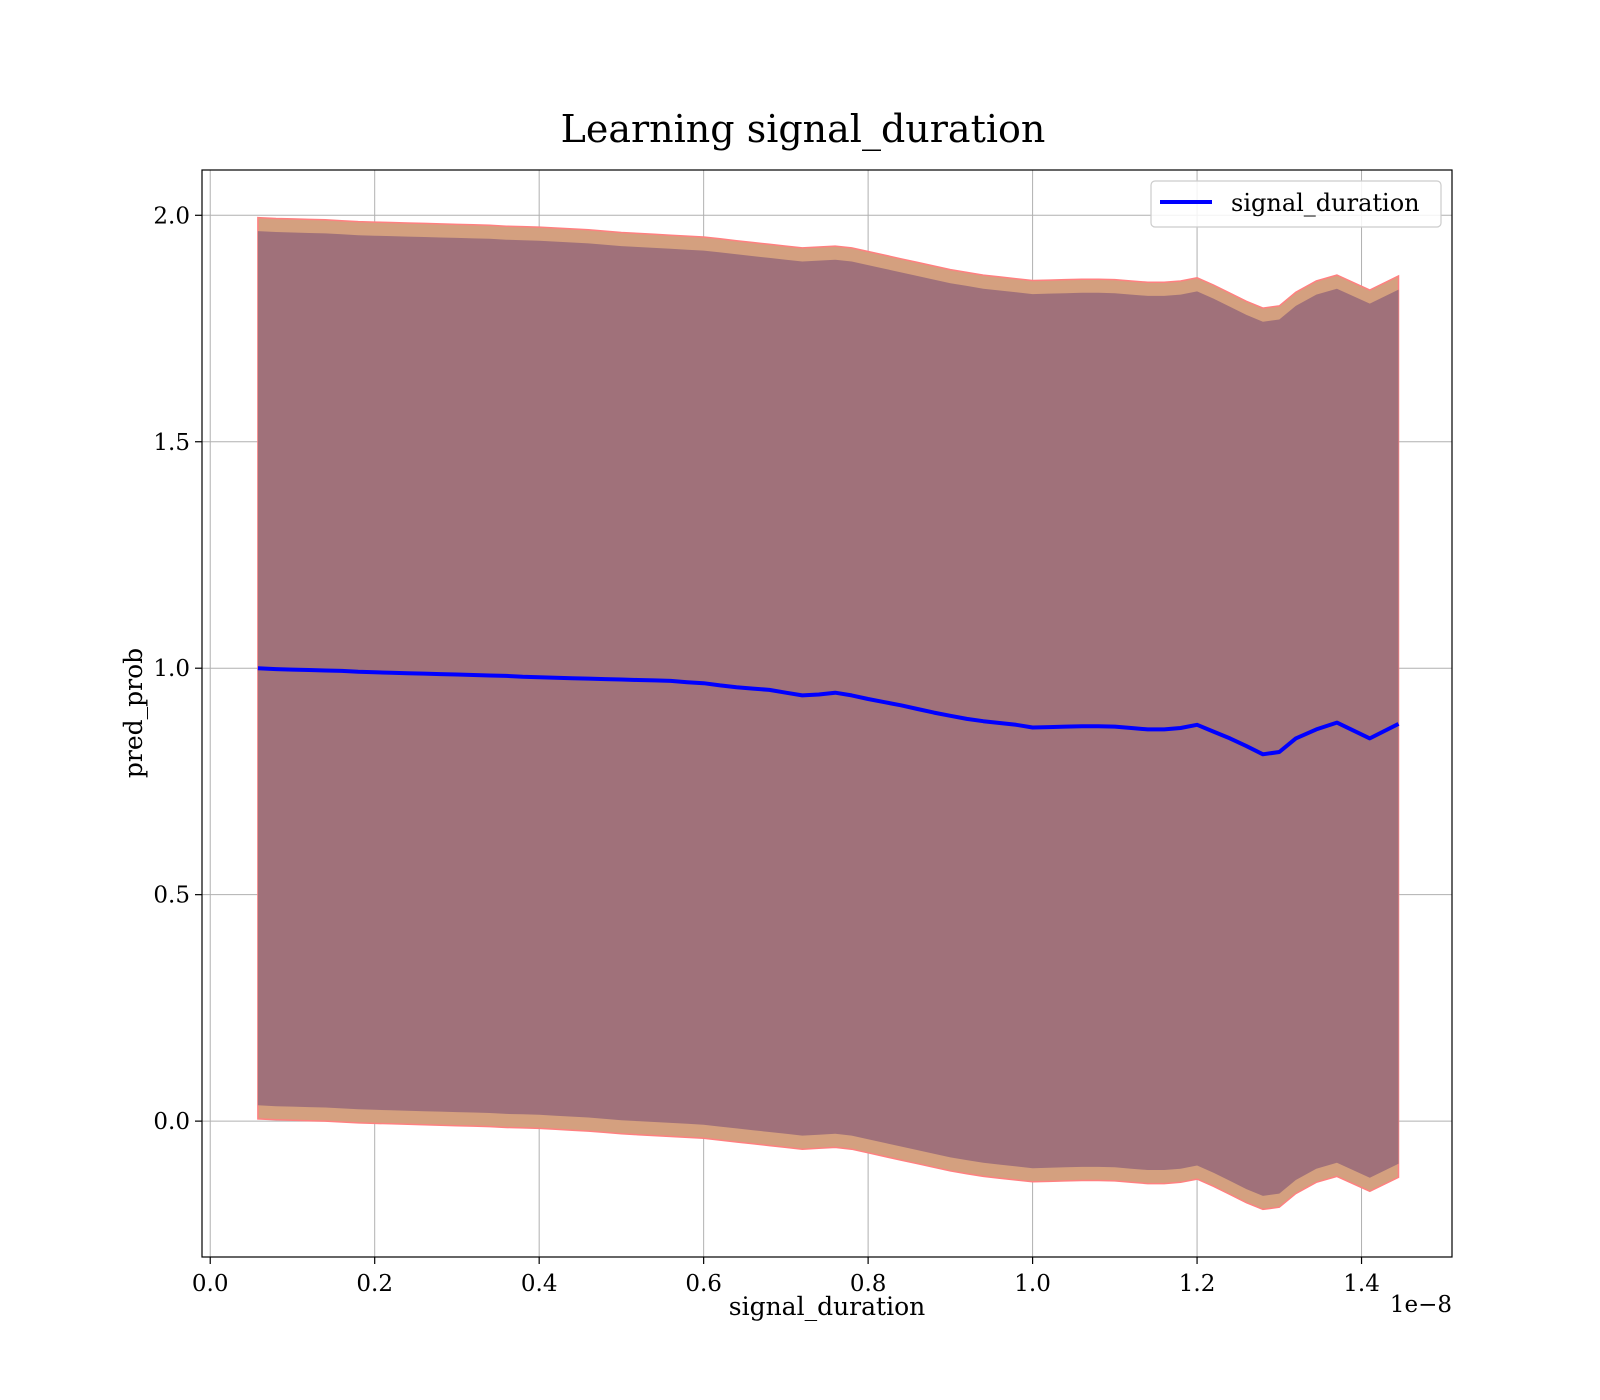 This screenshot has height=1400, width=1600. Describe the element at coordinates (210, 1284) in the screenshot. I see `x-tick-label: 0.0` at that location.